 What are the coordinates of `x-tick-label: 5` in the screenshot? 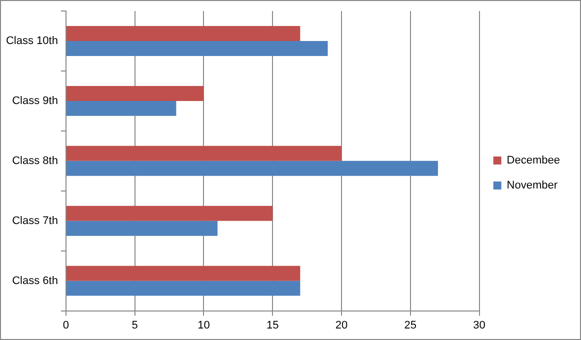 It's located at (135, 325).